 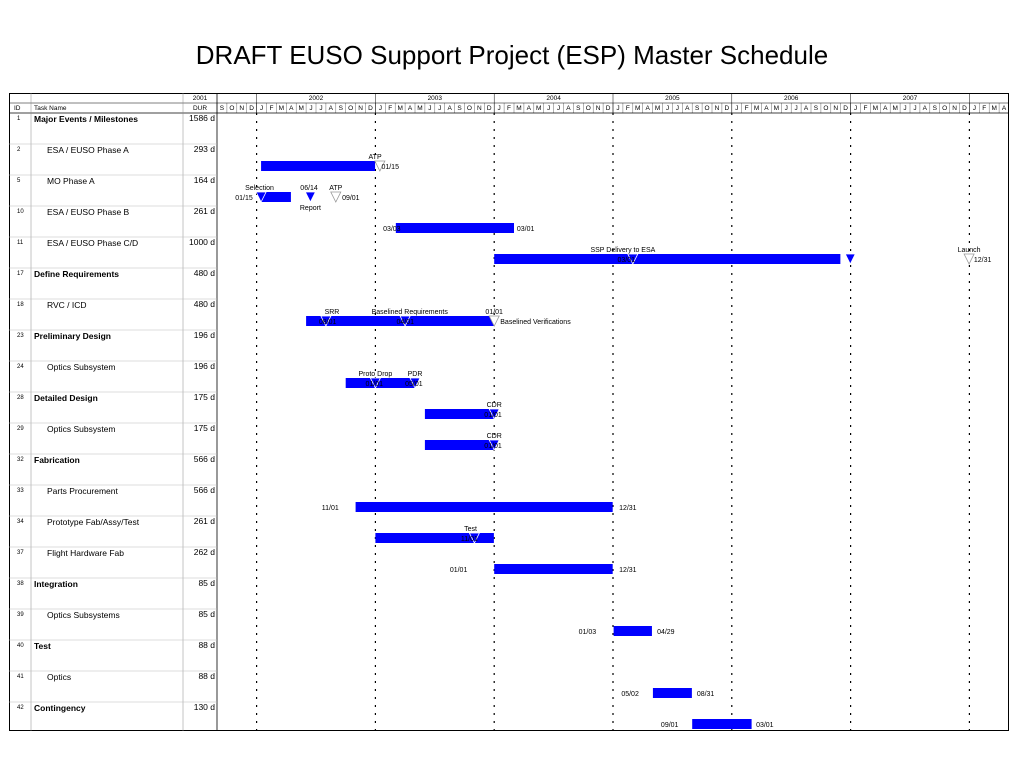 What do you see at coordinates (825, 108) in the screenshot?
I see `month-label: O` at bounding box center [825, 108].